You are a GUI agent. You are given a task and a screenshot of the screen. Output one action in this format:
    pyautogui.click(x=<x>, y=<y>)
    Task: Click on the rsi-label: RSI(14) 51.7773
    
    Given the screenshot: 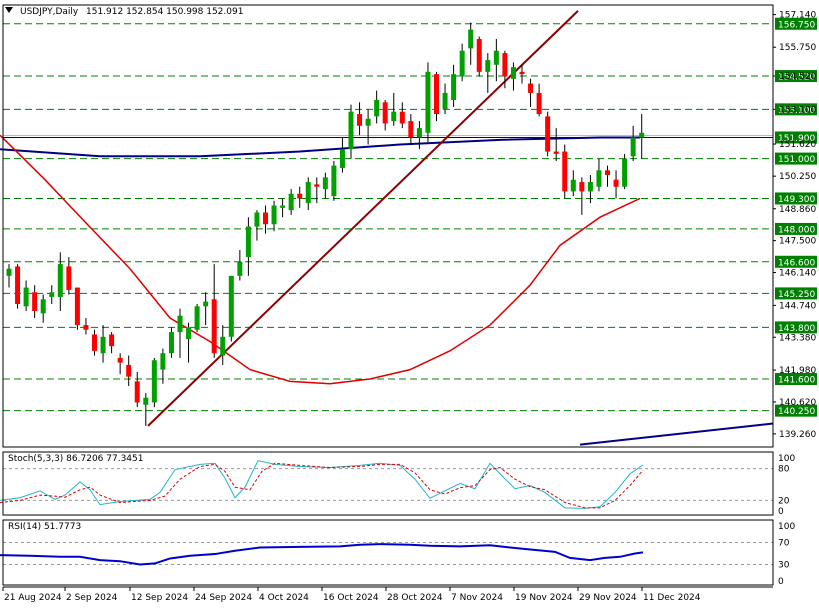 What is the action you would take?
    pyautogui.click(x=44, y=527)
    